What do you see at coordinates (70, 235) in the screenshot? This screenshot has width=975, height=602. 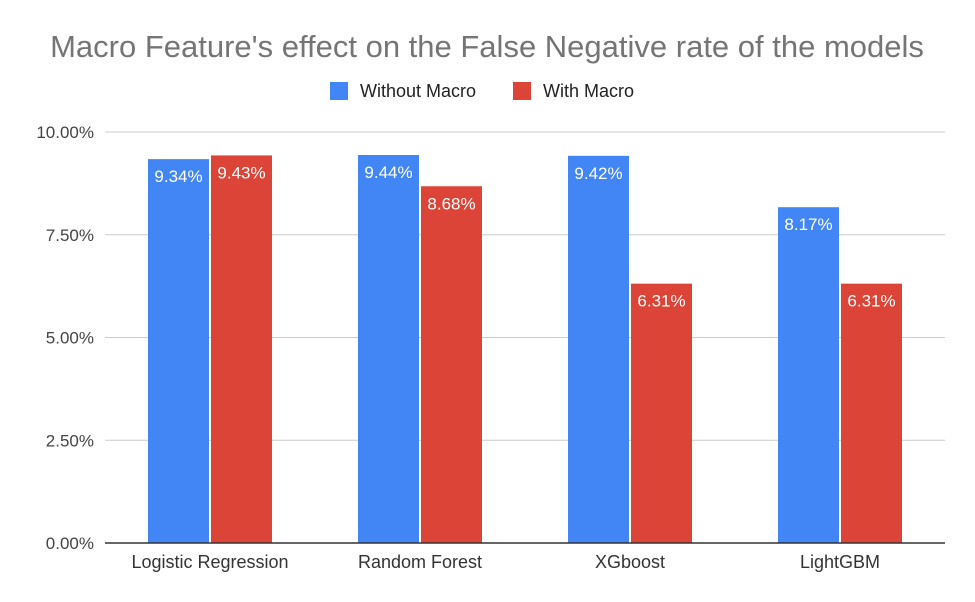 I see `y-tick-label: 7.50%` at bounding box center [70, 235].